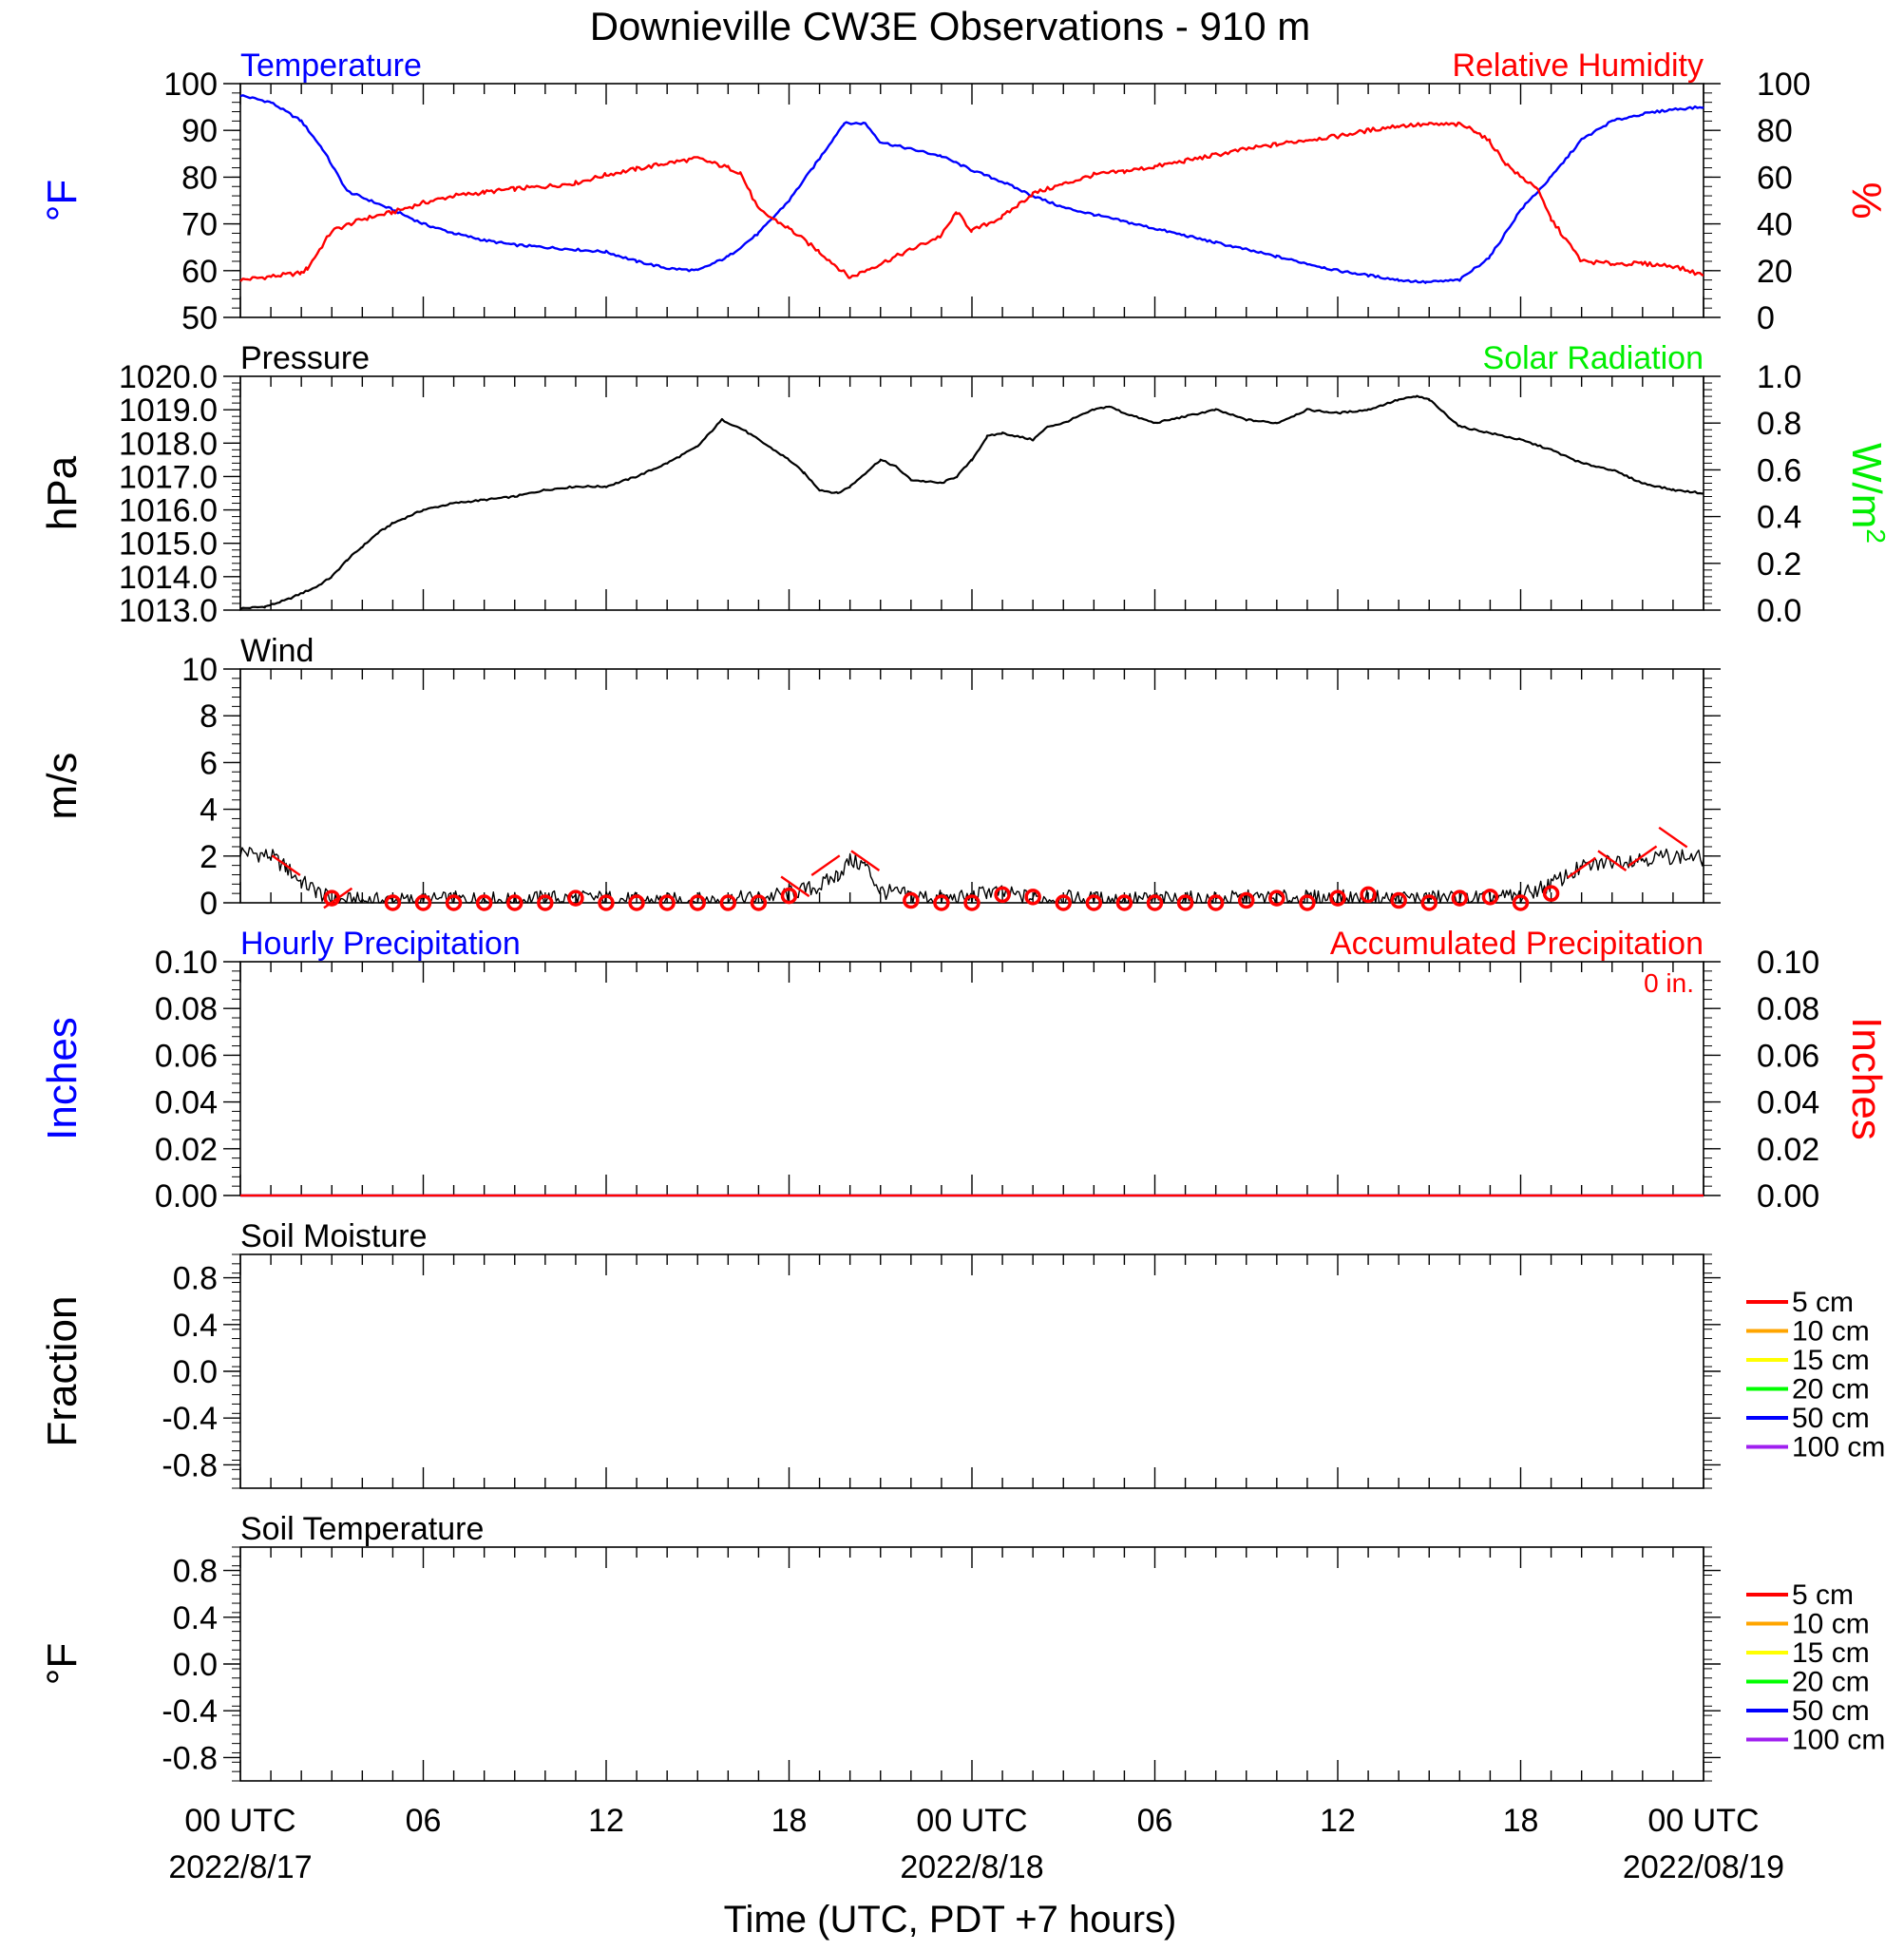 This screenshot has width=1904, height=1951. Describe the element at coordinates (200, 131) in the screenshot. I see `y-tick-label-left: 90` at that location.